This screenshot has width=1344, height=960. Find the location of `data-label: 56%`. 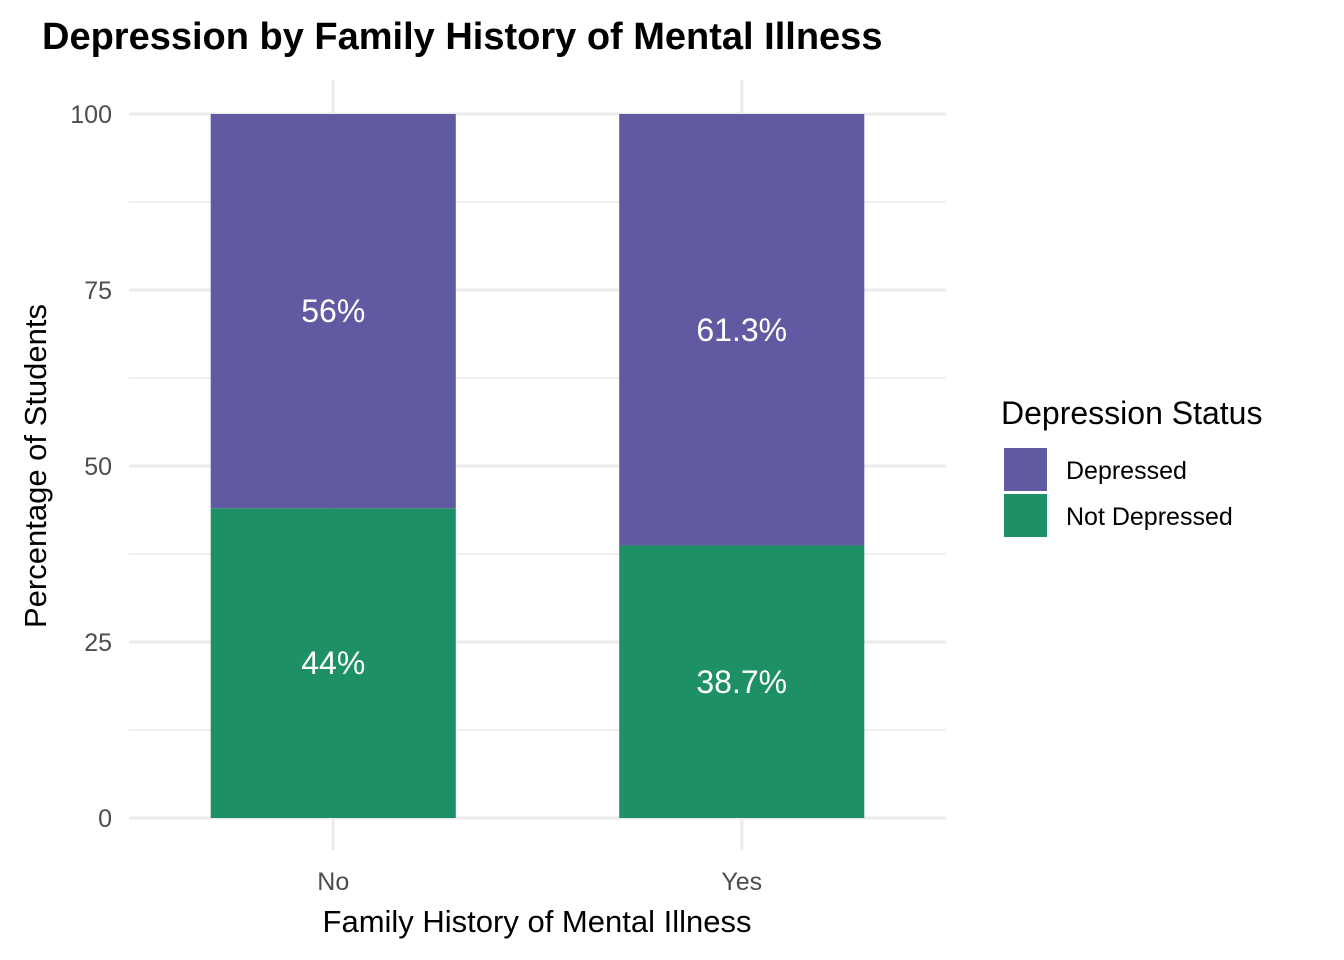

data-label: 56% is located at coordinates (333, 311).